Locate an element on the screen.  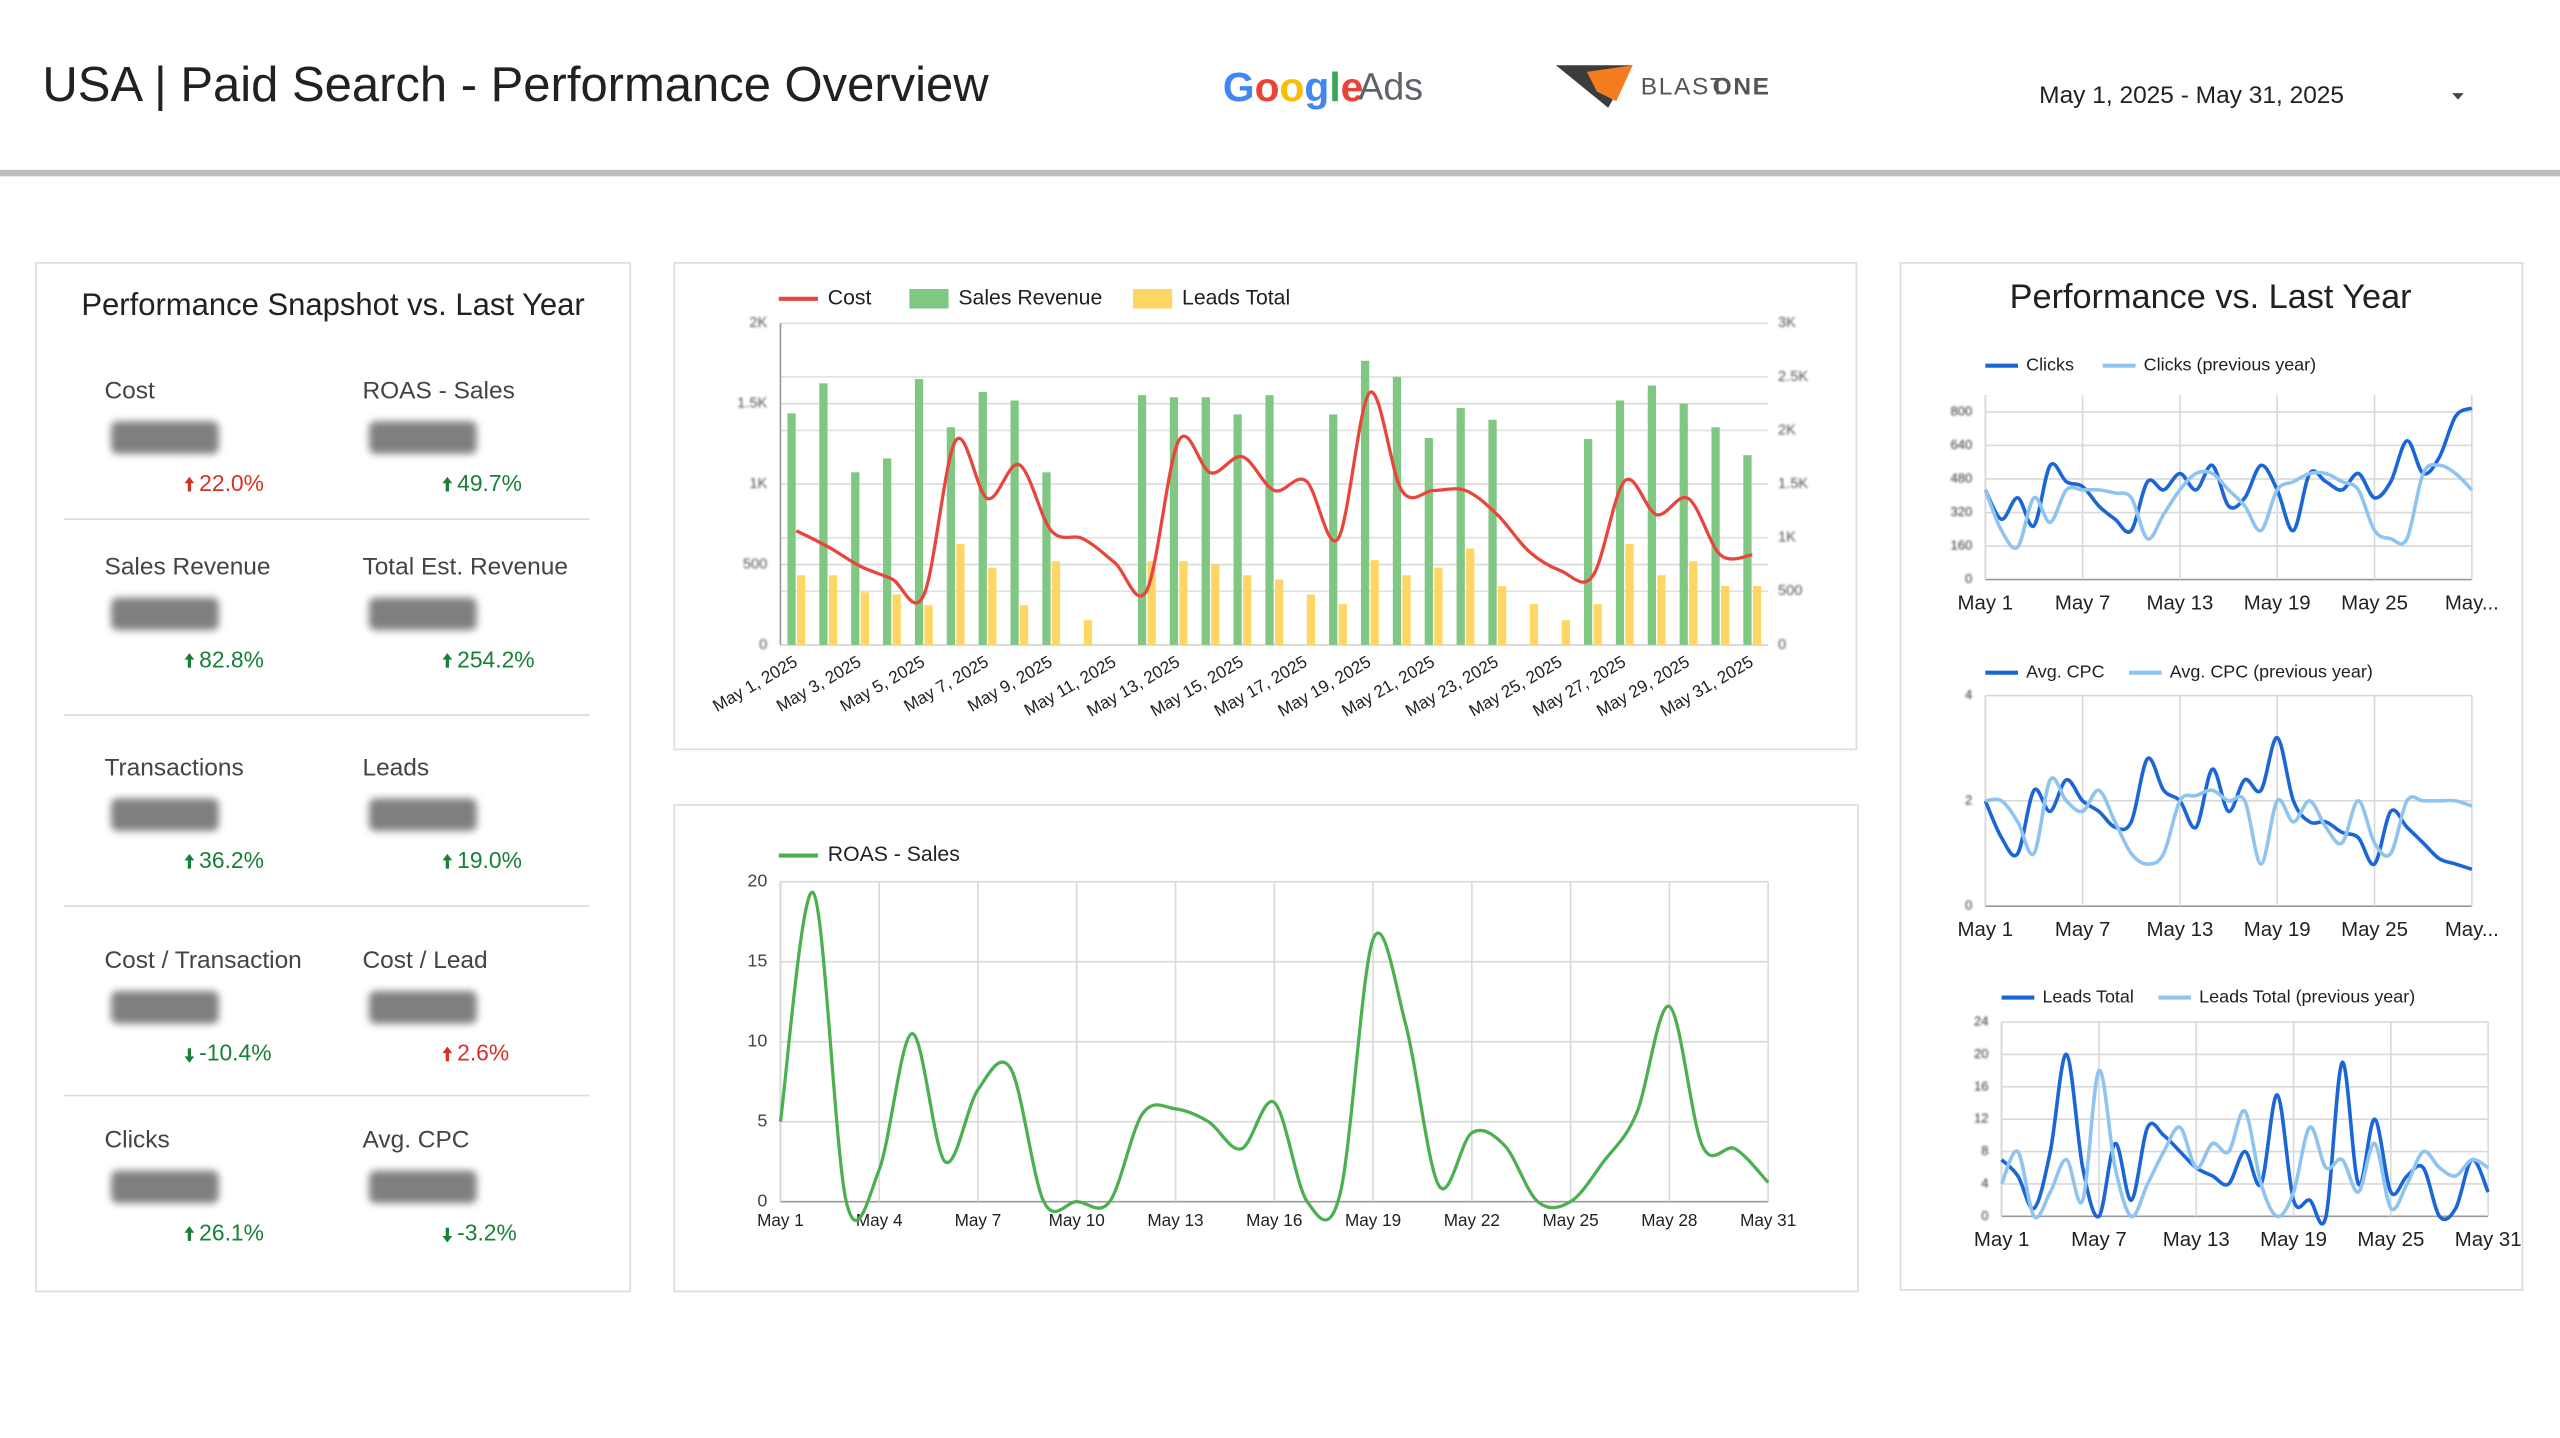
y-tick-label: 2 is located at coordinates (1968, 799).